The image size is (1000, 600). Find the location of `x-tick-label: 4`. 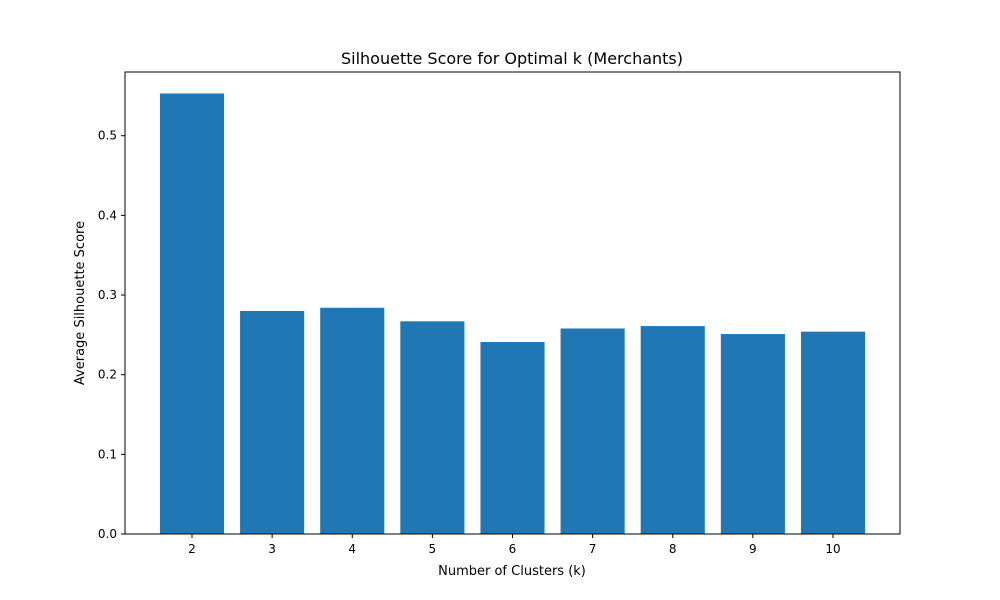

x-tick-label: 4 is located at coordinates (352, 549).